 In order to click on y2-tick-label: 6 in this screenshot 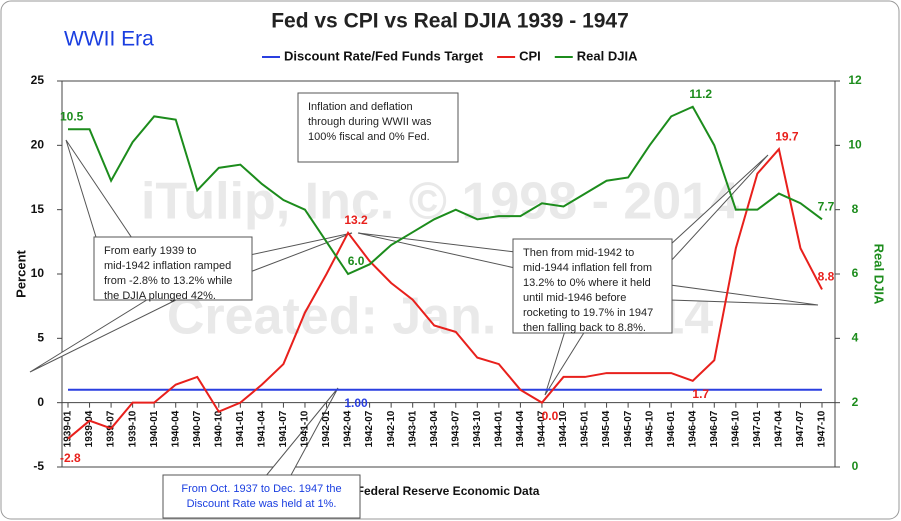, I will do `click(855, 273)`.